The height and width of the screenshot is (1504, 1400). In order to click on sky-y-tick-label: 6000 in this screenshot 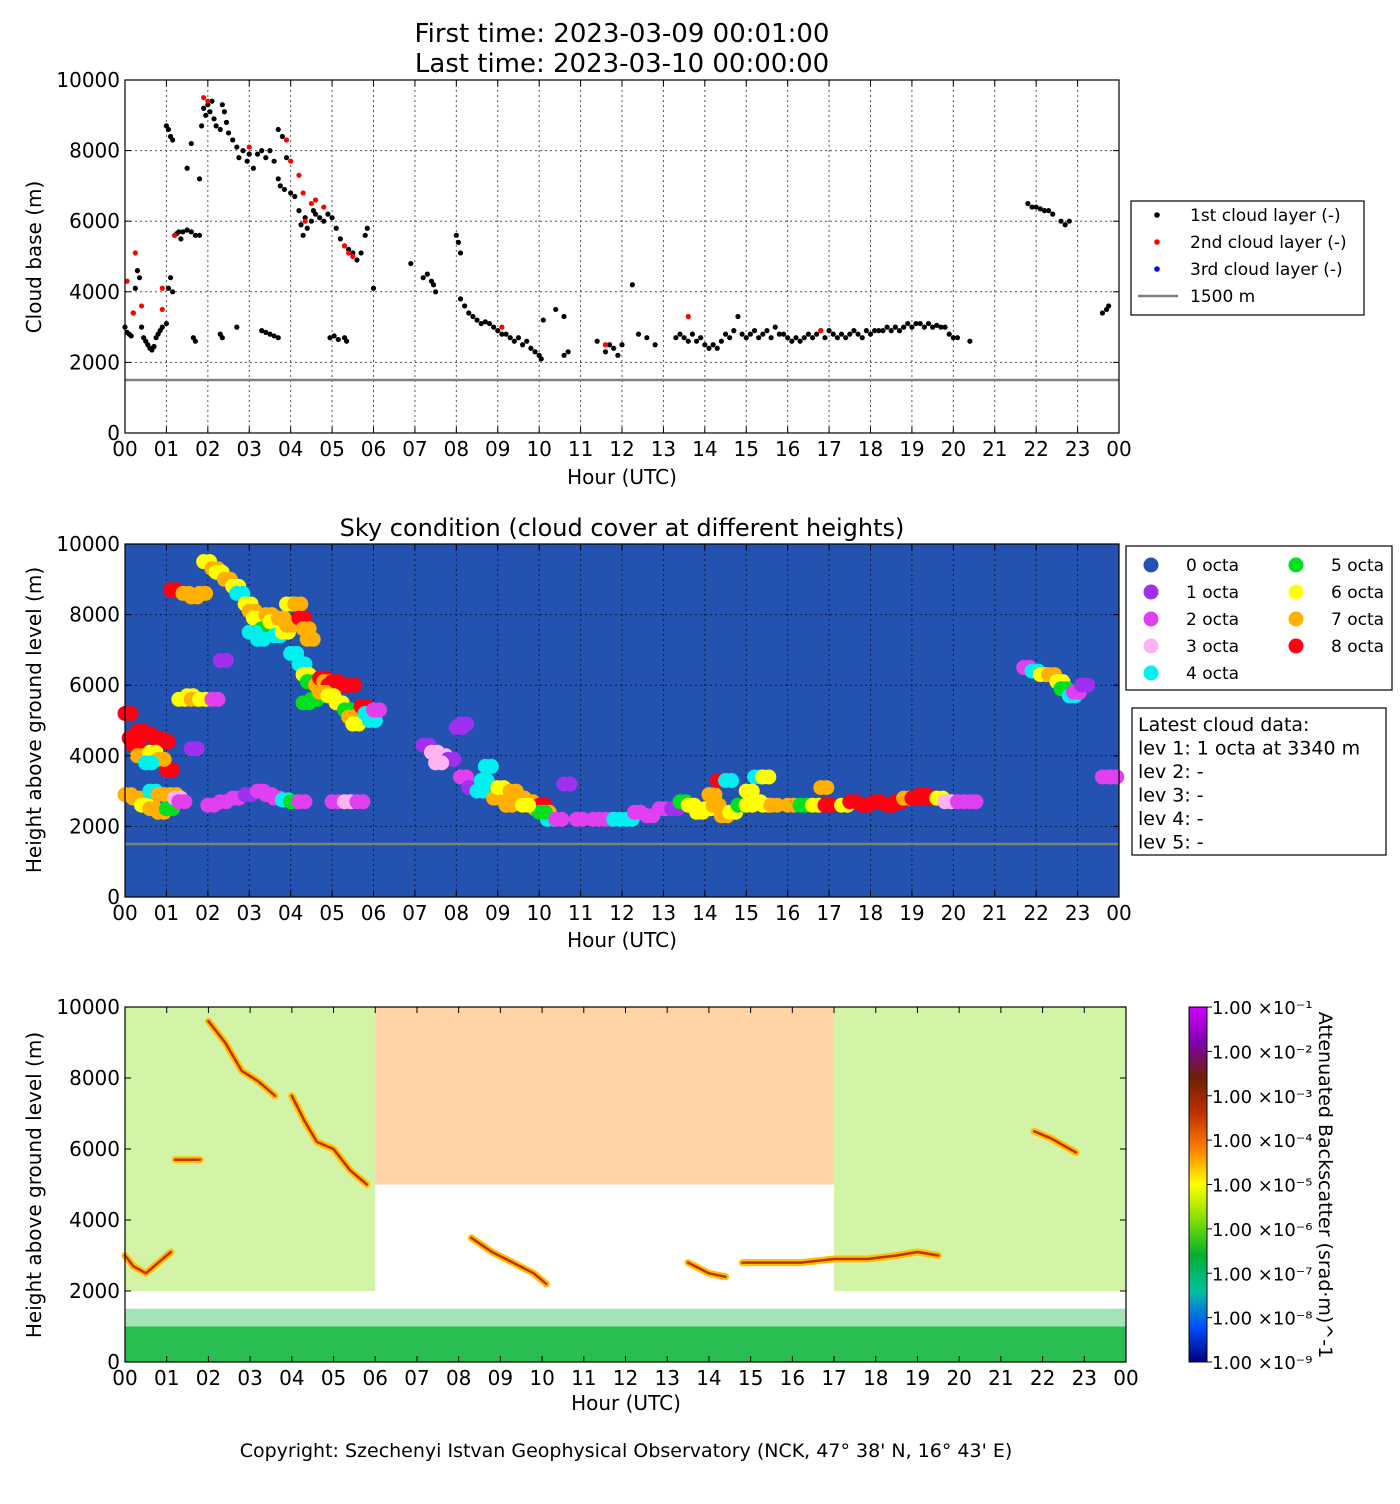, I will do `click(94, 685)`.